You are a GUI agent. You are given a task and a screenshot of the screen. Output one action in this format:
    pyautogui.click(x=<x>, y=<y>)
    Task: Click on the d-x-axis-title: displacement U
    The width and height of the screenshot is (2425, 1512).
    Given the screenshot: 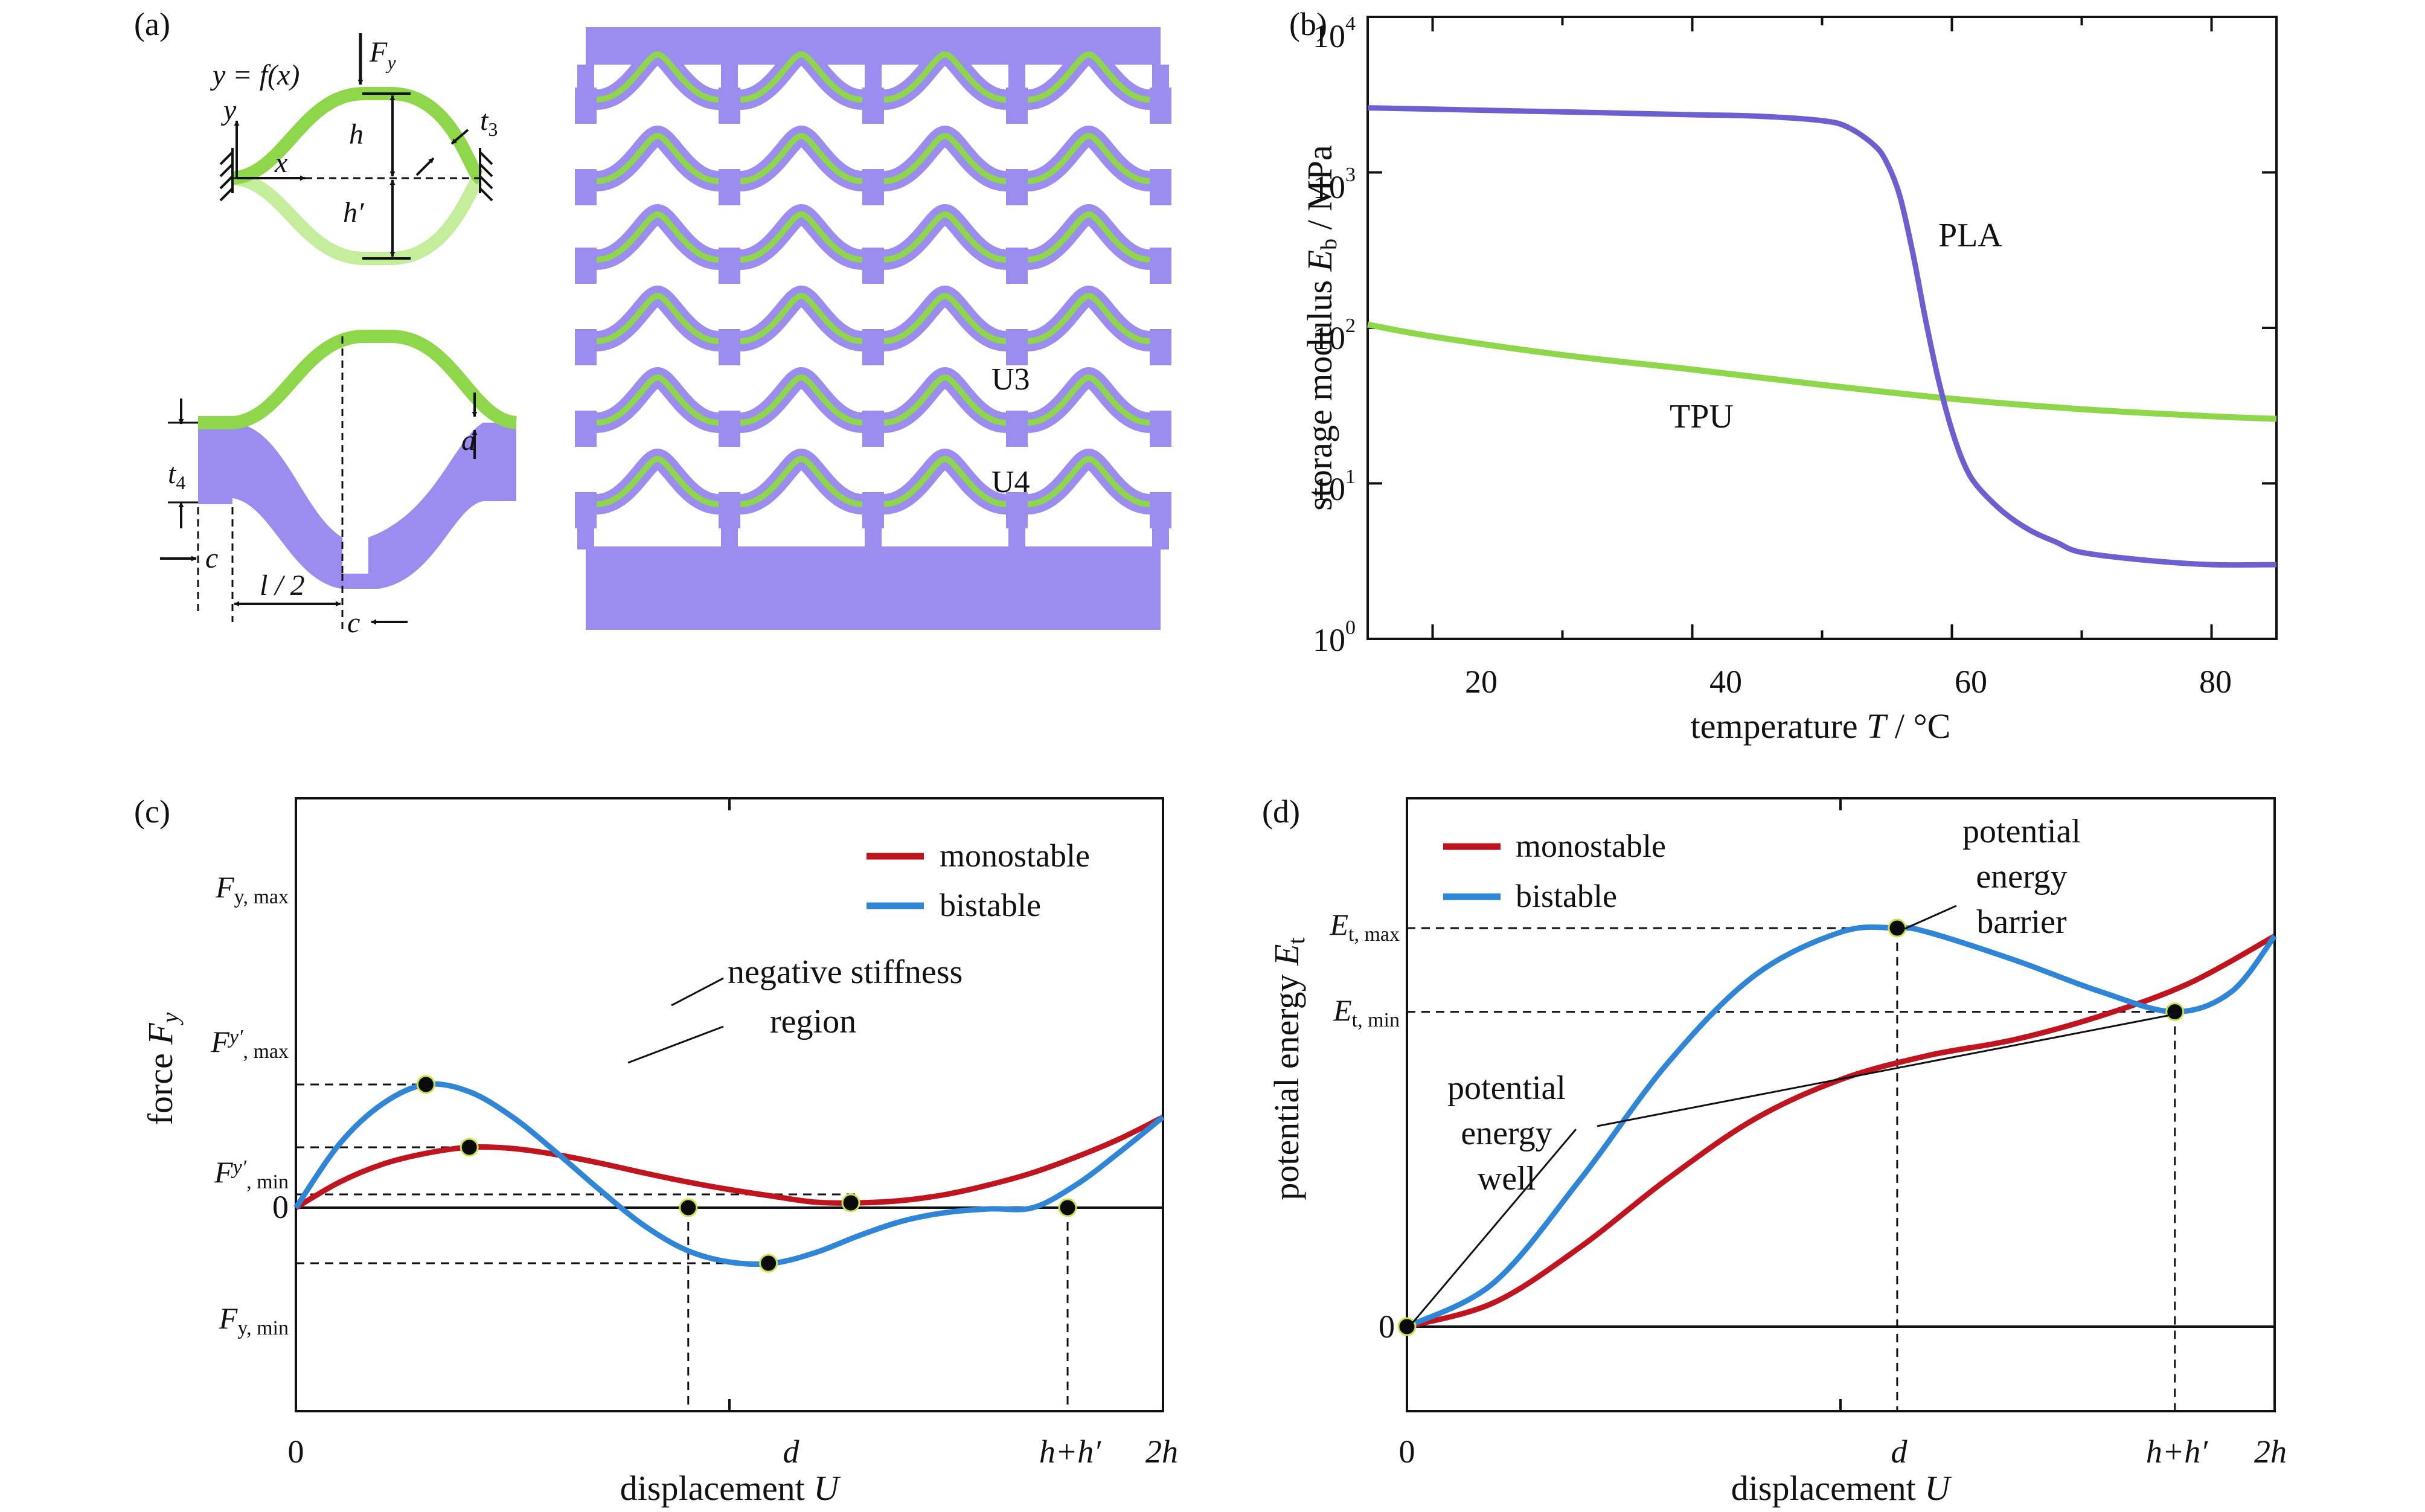 What is the action you would take?
    pyautogui.click(x=1842, y=1488)
    